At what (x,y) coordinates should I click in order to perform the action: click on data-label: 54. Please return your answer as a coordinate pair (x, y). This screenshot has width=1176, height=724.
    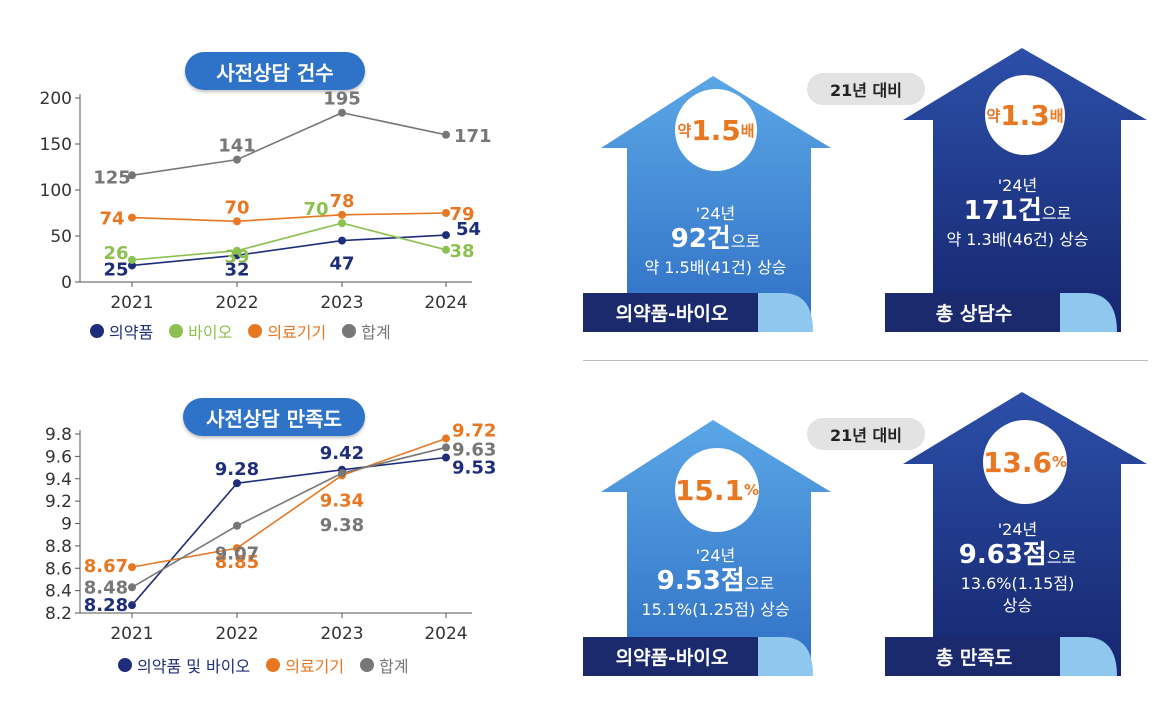
    Looking at the image, I should click on (468, 229).